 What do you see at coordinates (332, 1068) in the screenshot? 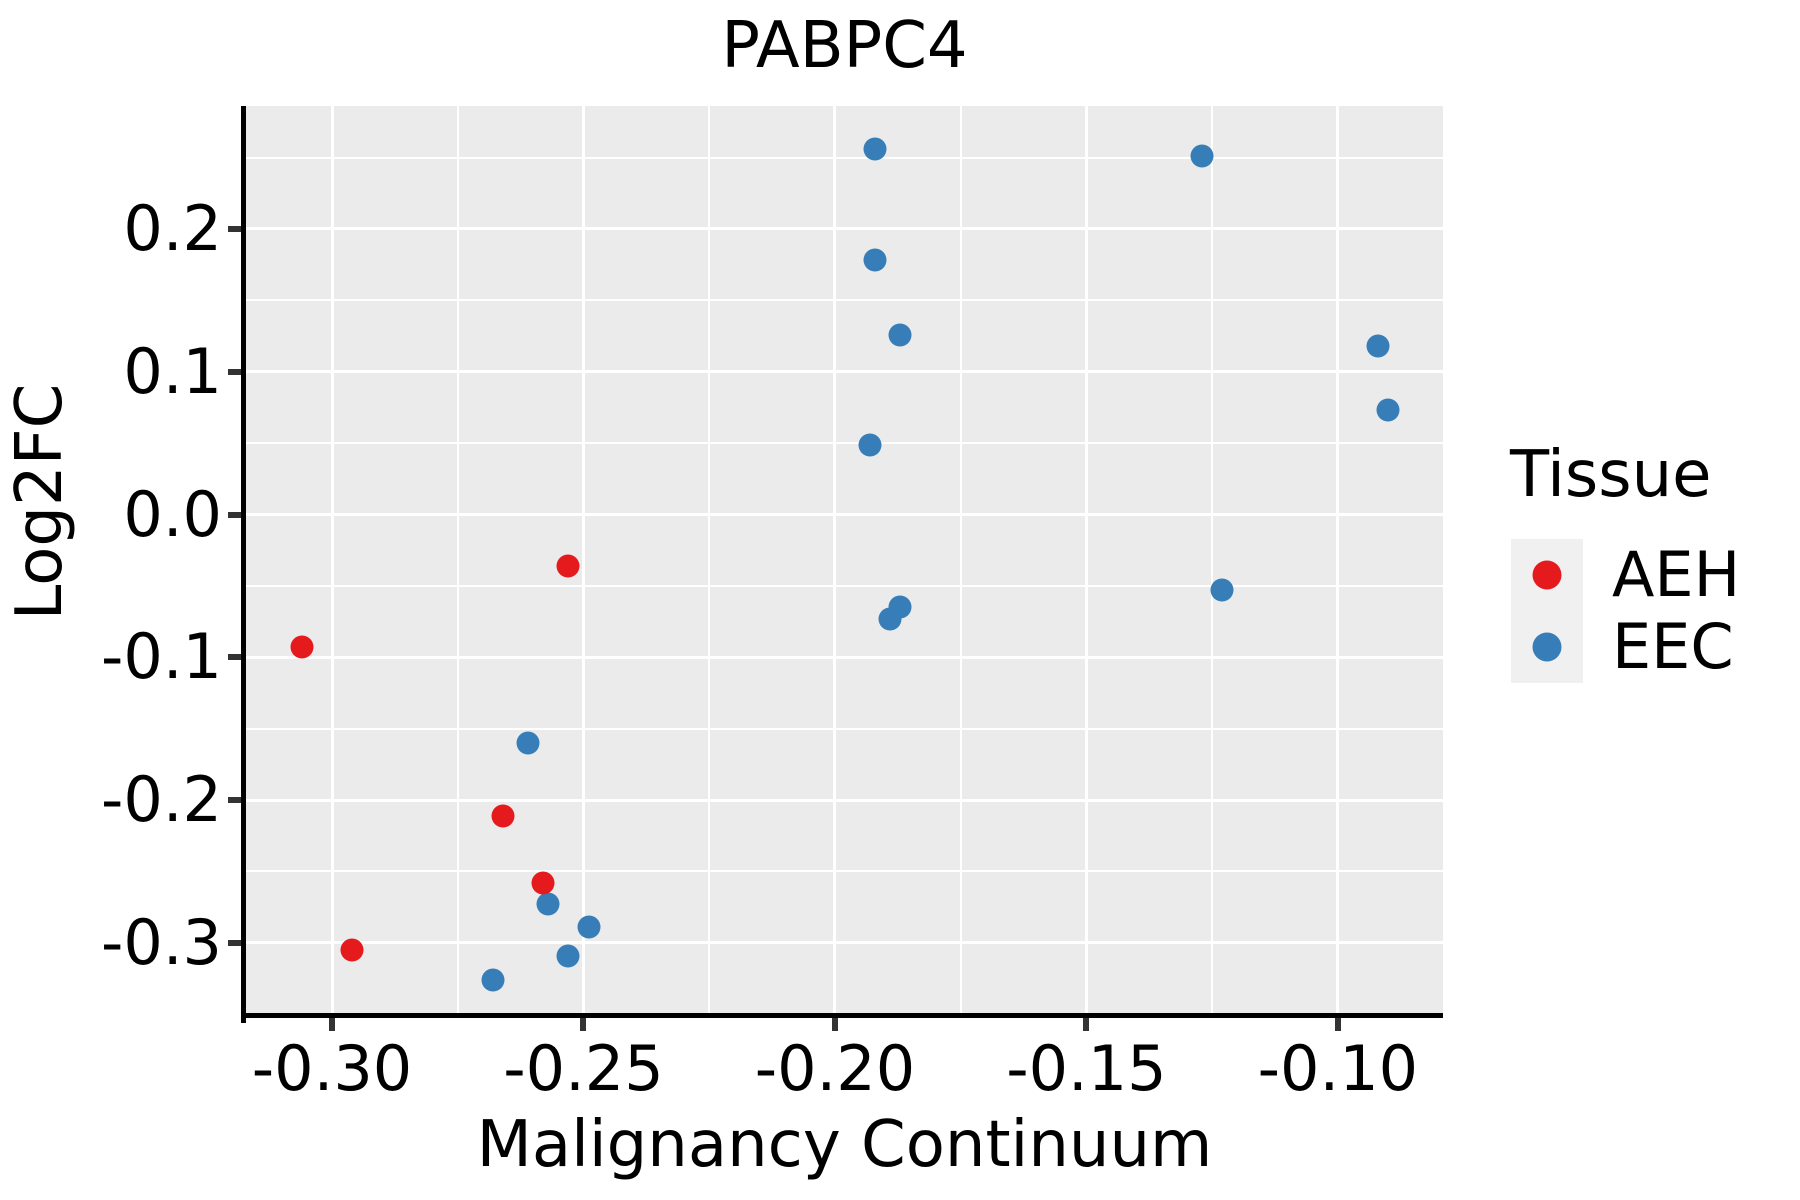
I see `x-tick-label: -0.30` at bounding box center [332, 1068].